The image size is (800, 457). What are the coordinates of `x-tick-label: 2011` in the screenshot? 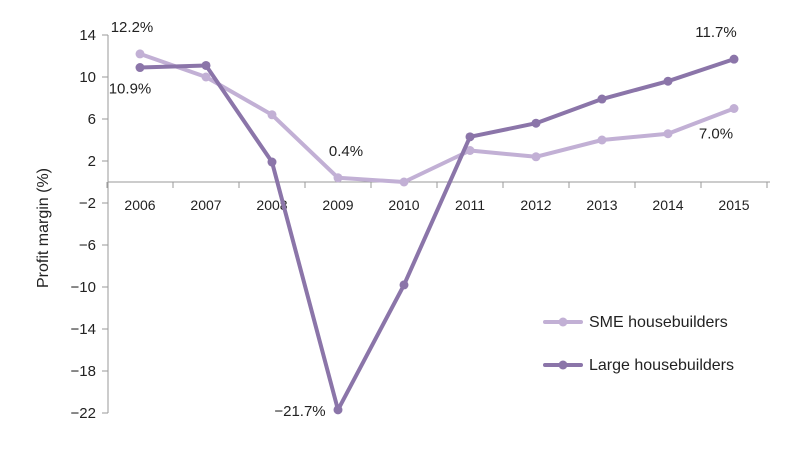 It's located at (470, 205).